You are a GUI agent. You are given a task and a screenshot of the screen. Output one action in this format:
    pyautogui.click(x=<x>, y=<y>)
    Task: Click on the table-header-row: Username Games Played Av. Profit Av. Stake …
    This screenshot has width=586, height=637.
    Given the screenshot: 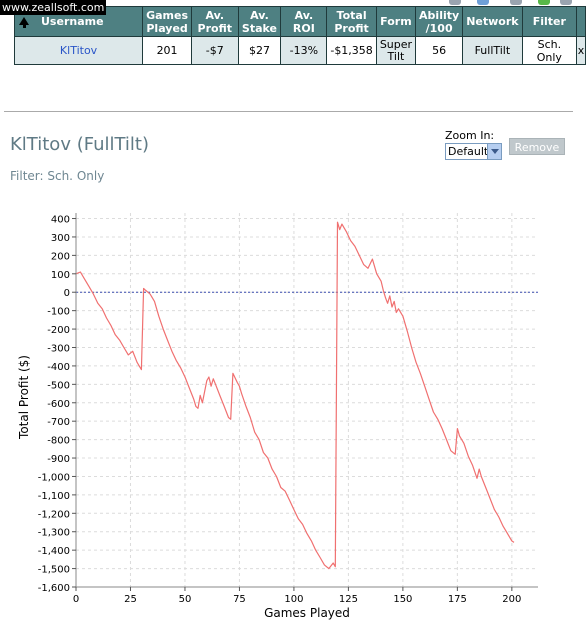 What is the action you would take?
    pyautogui.click(x=299, y=21)
    